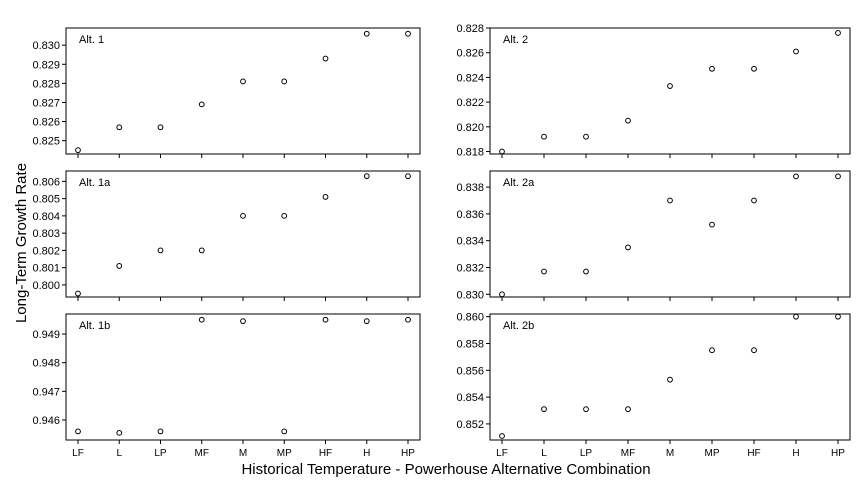 The height and width of the screenshot is (484, 867). I want to click on y-tick-label: 0.836, so click(470, 215).